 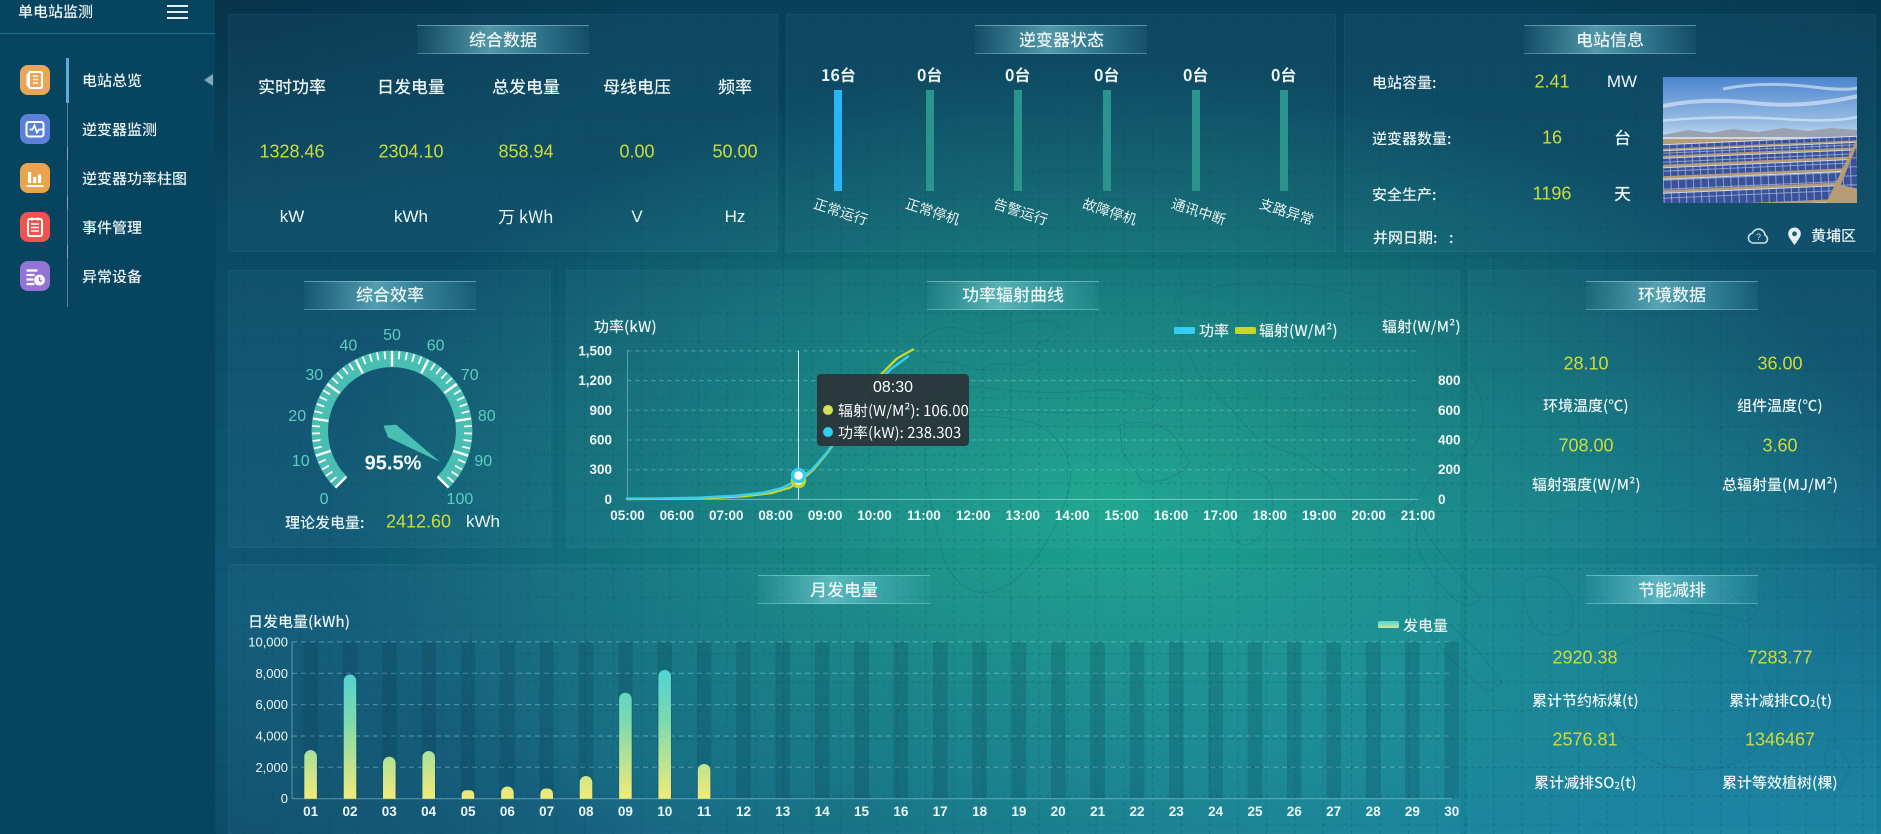 What do you see at coordinates (595, 350) in the screenshot?
I see `svg-text: 1,500` at bounding box center [595, 350].